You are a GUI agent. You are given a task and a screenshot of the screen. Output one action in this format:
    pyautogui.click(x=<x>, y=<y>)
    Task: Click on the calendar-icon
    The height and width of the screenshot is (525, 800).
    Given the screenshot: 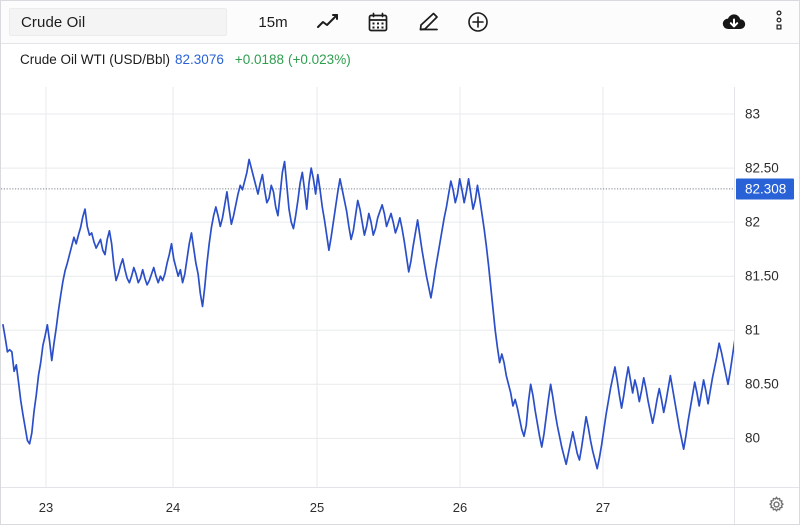 What is the action you would take?
    pyautogui.click(x=378, y=22)
    